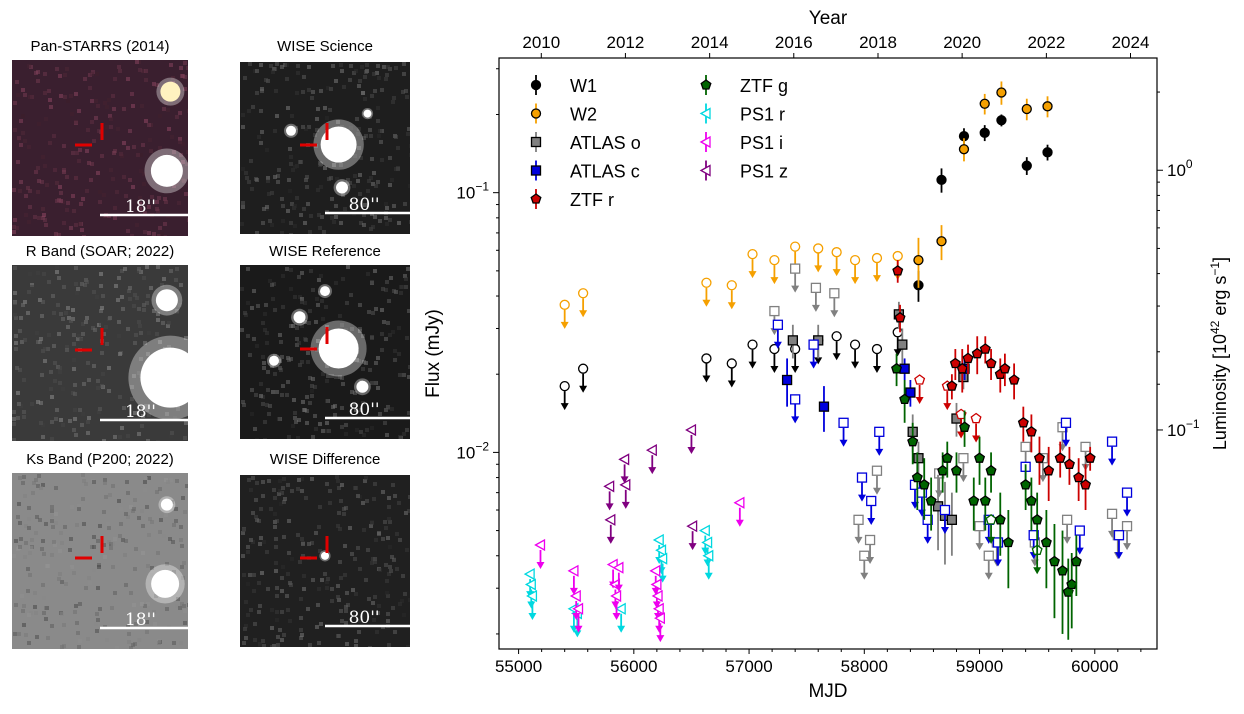 This screenshot has height=714, width=1244. What do you see at coordinates (605, 143) in the screenshot?
I see `legend-label: ATLAS o` at bounding box center [605, 143].